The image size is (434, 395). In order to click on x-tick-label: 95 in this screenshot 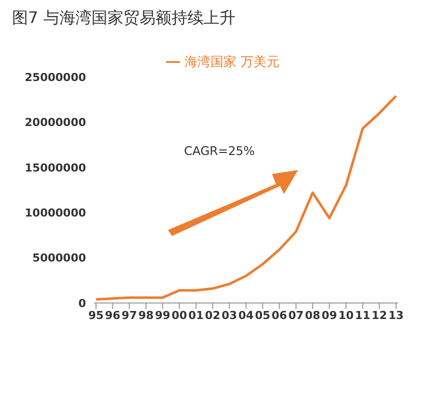, I will do `click(96, 315)`.